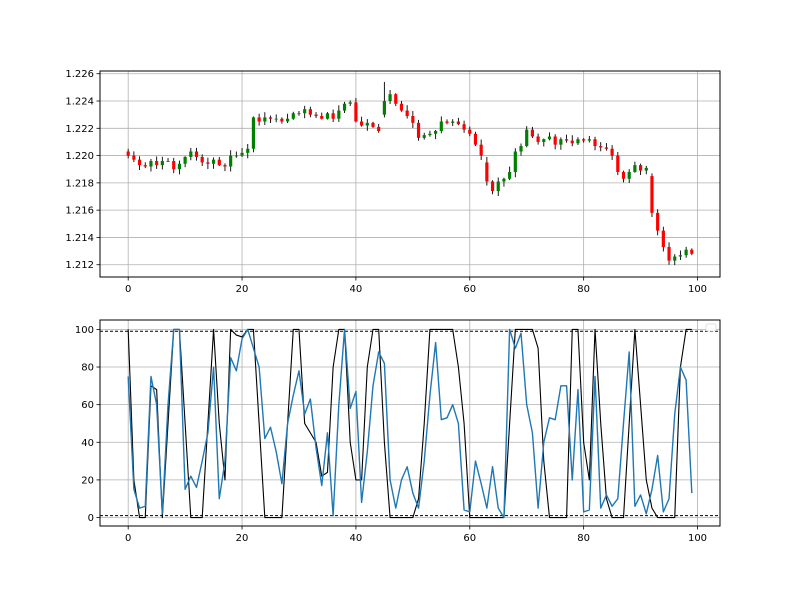 The height and width of the screenshot is (591, 800). What do you see at coordinates (79, 238) in the screenshot?
I see `y-tick-label: 1.214` at bounding box center [79, 238].